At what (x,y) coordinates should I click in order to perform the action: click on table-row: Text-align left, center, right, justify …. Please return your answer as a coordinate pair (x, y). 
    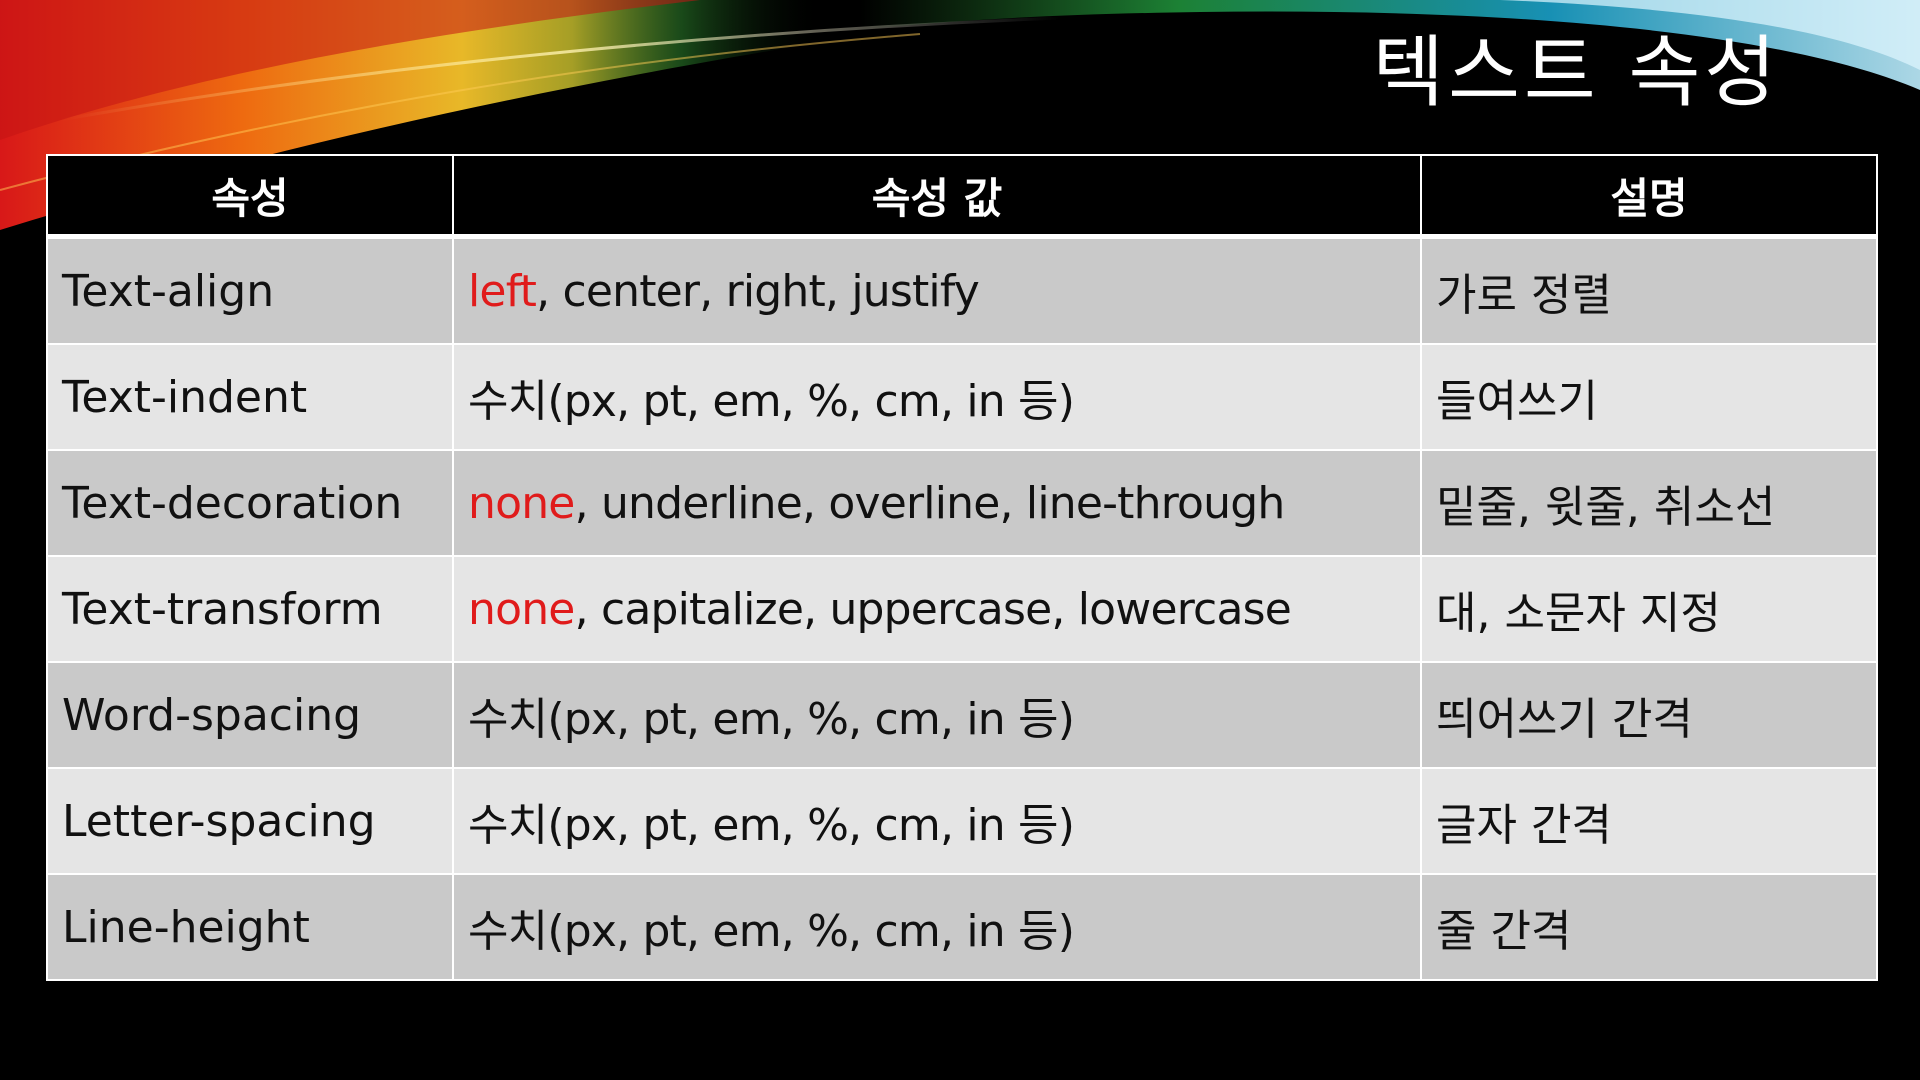
    Looking at the image, I should click on (962, 290).